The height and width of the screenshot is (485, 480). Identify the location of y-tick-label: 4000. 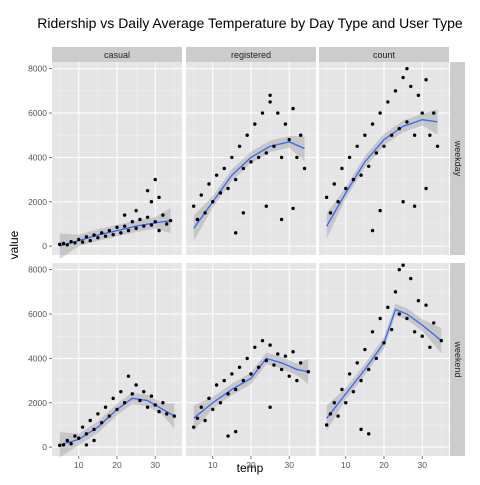
(37, 157).